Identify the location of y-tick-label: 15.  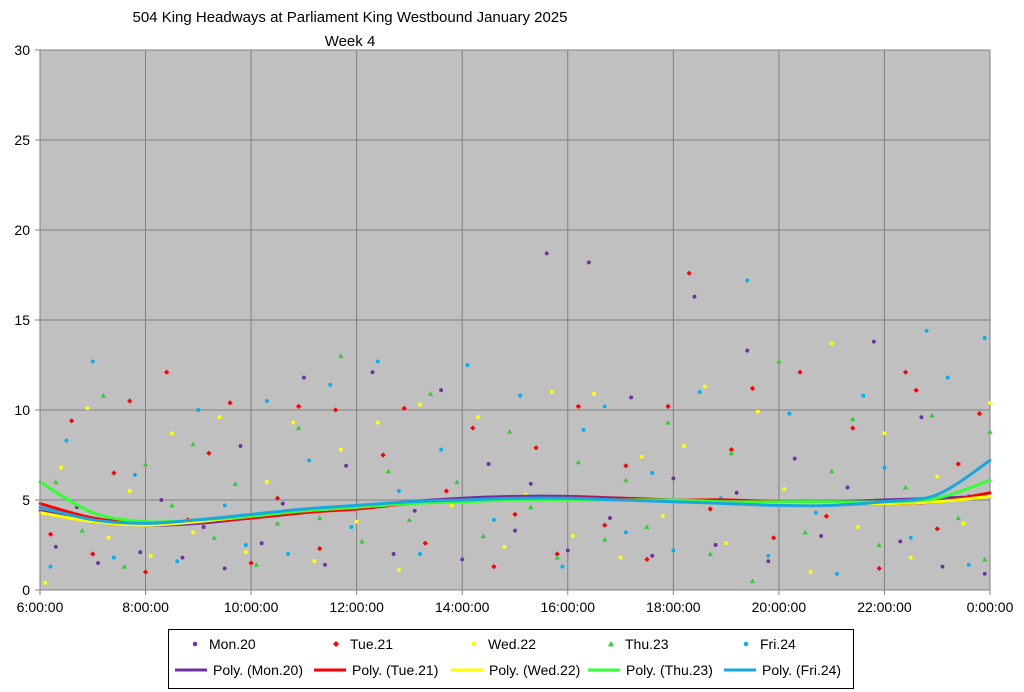
(22, 320).